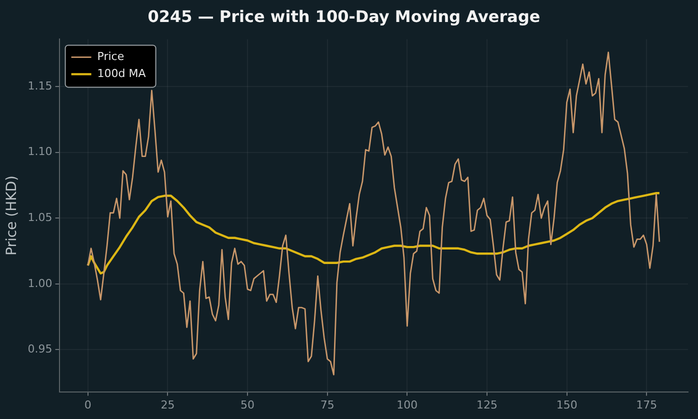  Describe the element at coordinates (12, 215) in the screenshot. I see `y-axis-title: Price (HKD)` at that location.